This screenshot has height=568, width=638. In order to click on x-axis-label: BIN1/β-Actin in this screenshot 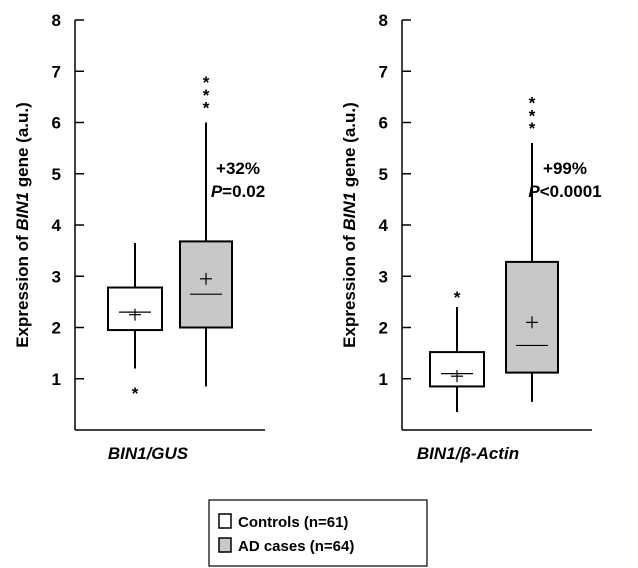, I will do `click(468, 453)`.